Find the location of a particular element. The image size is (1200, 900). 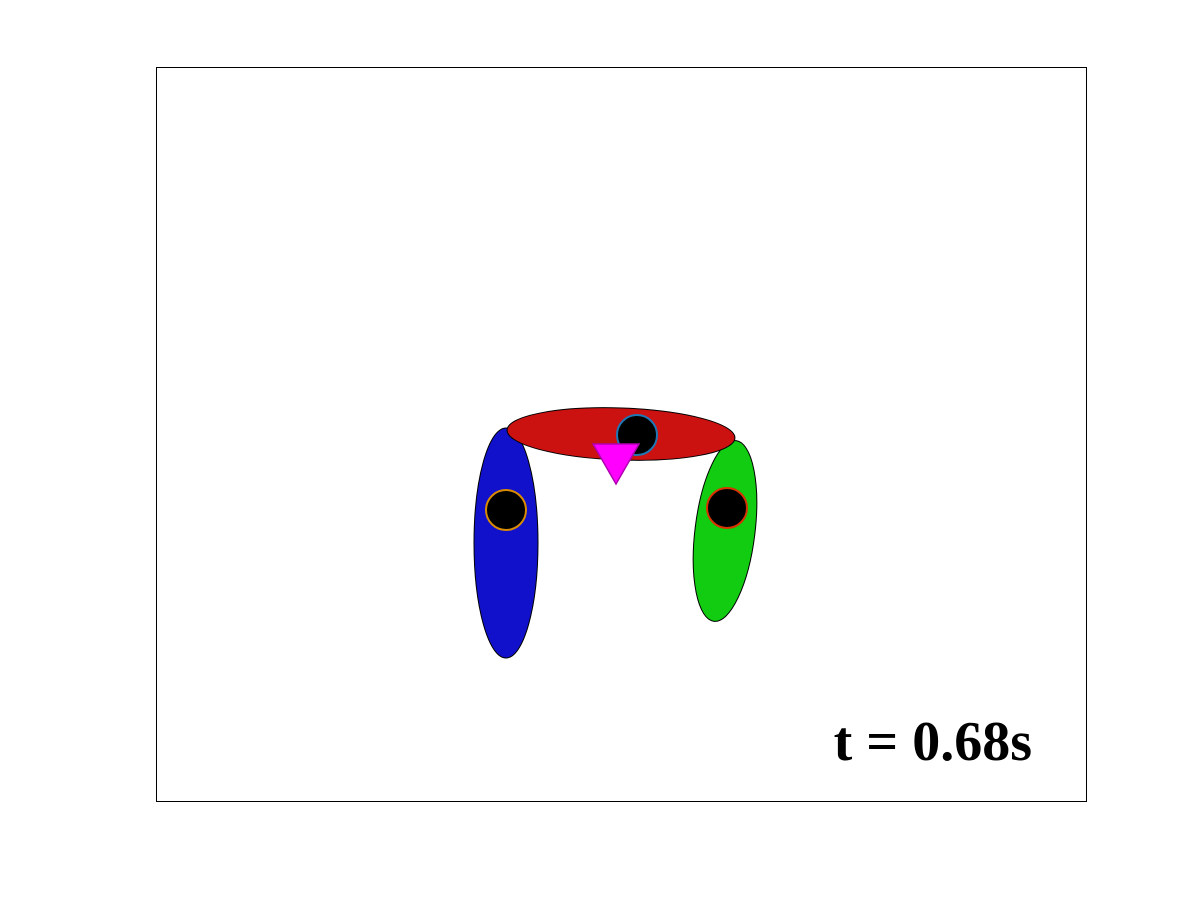

left-leg-joint-marker is located at coordinates (506, 510).